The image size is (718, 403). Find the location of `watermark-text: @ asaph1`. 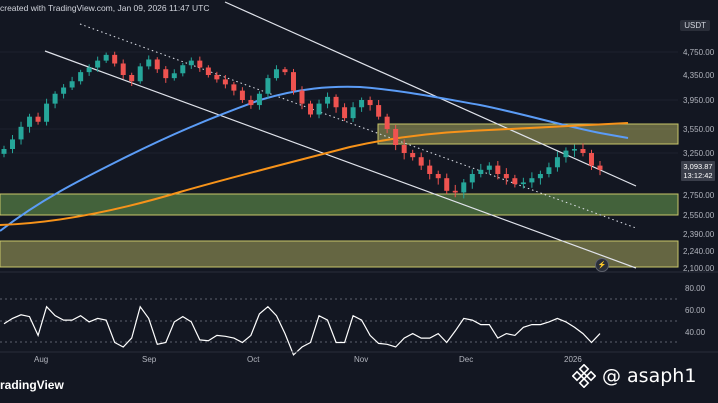

watermark-text: @ asaph1 is located at coordinates (649, 376).